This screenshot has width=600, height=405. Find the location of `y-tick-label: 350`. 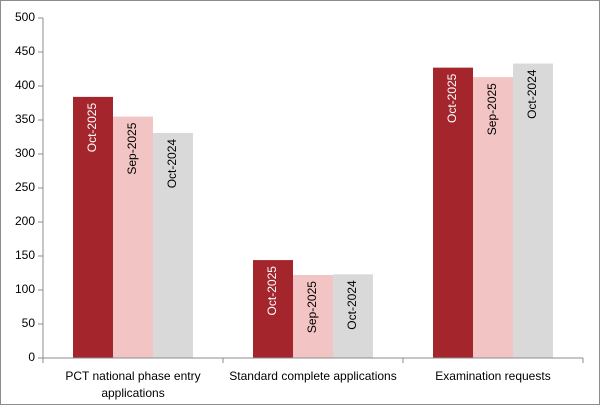

y-tick-label: 350 is located at coordinates (25, 119).